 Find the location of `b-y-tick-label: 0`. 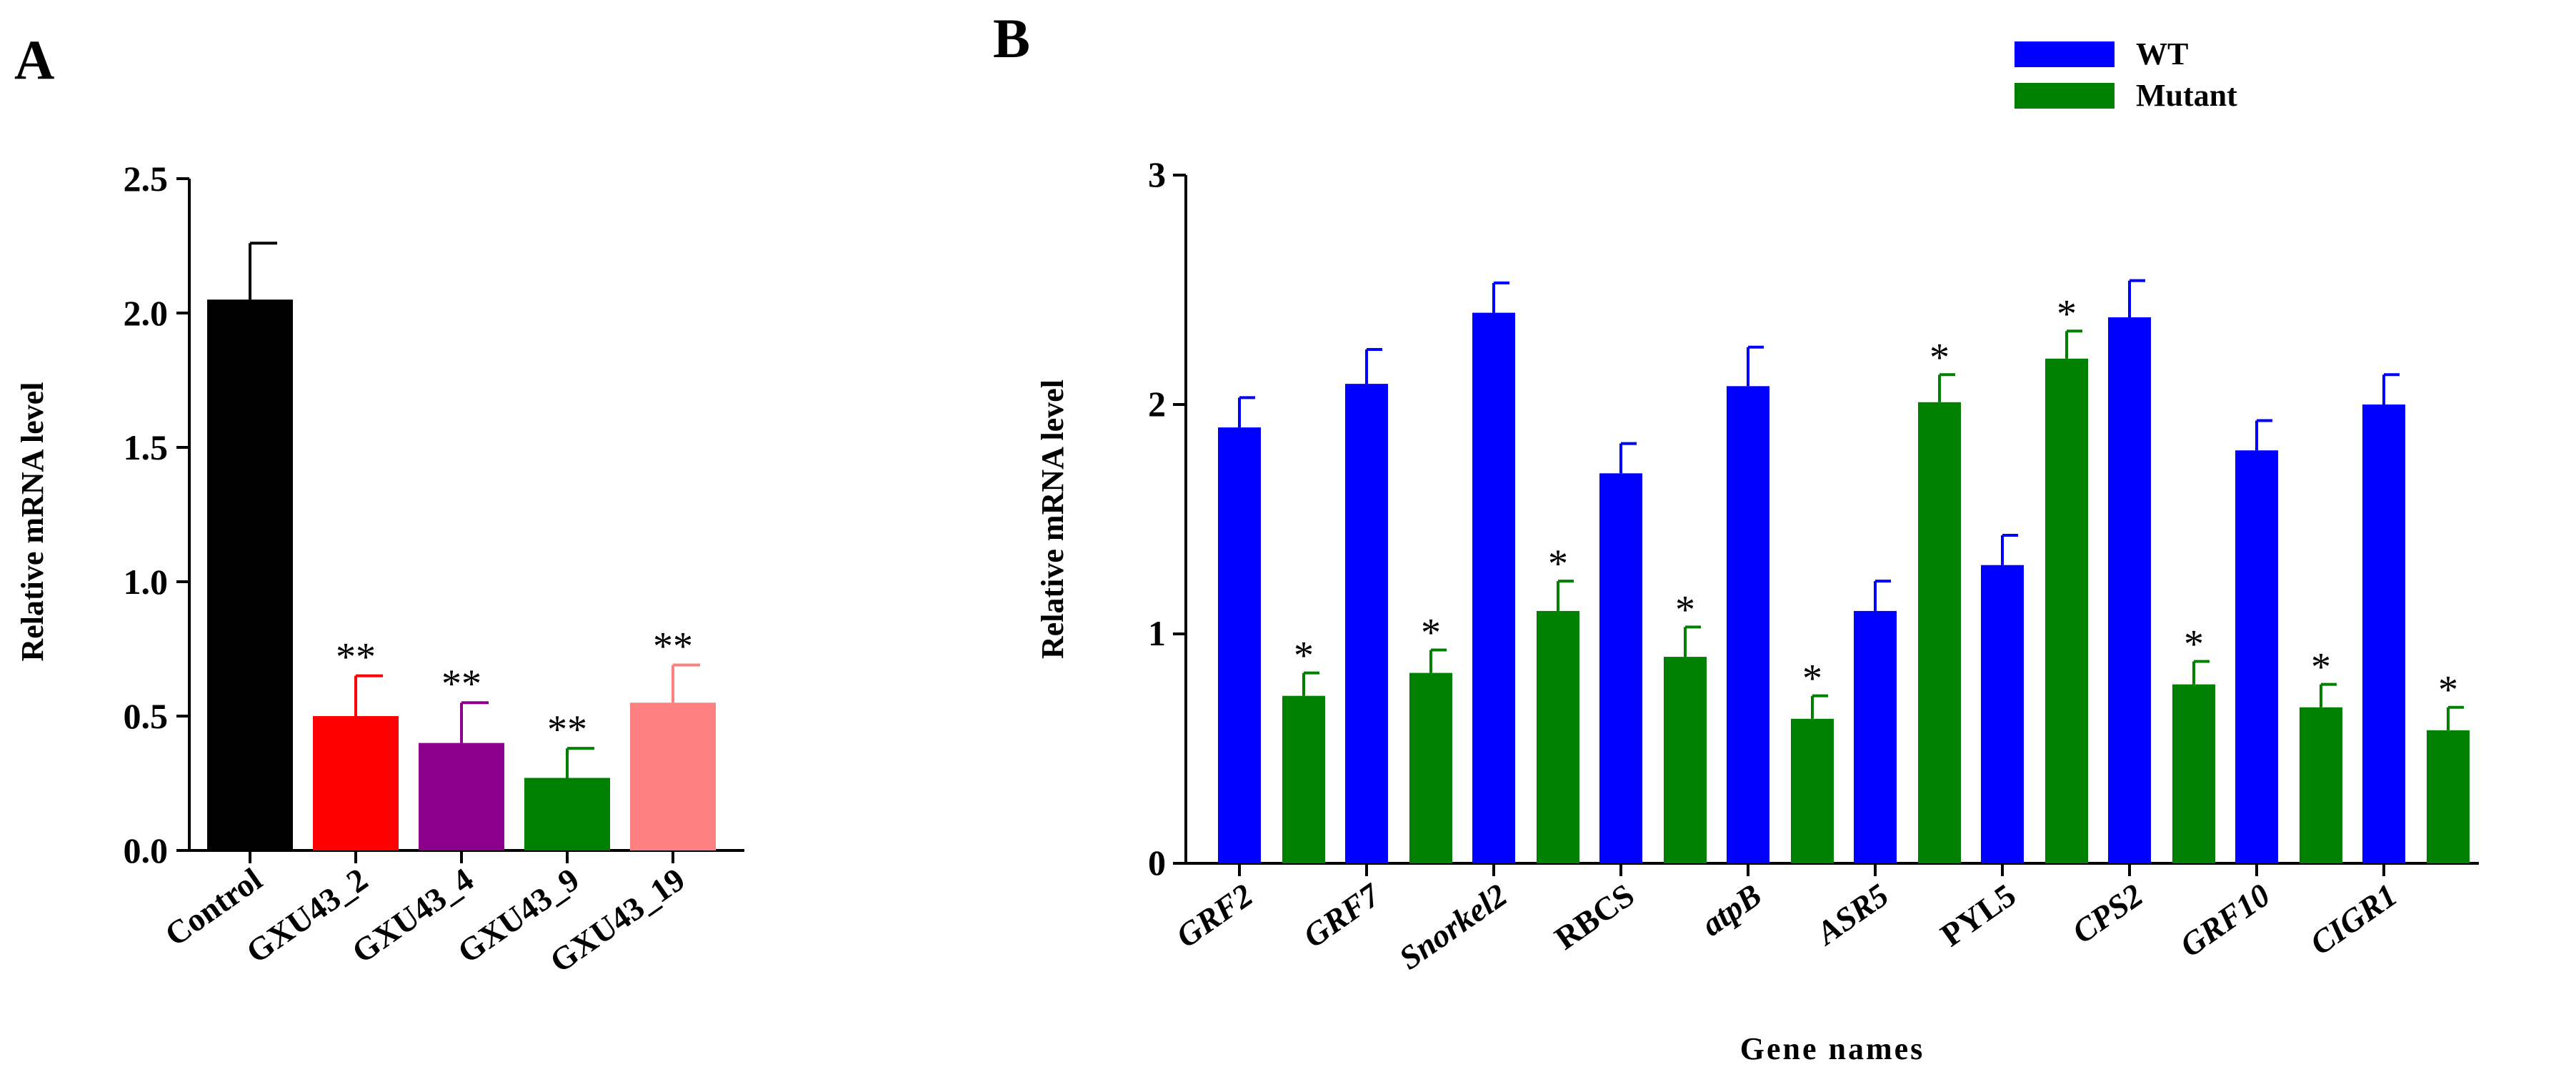

b-y-tick-label: 0 is located at coordinates (1157, 863).